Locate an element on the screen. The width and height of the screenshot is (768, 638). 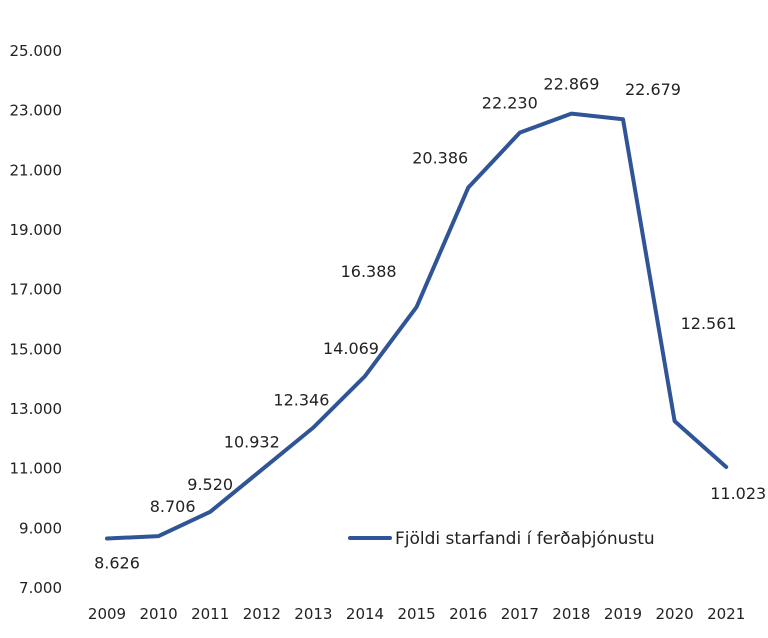
data-label: 16.388 is located at coordinates (369, 271).